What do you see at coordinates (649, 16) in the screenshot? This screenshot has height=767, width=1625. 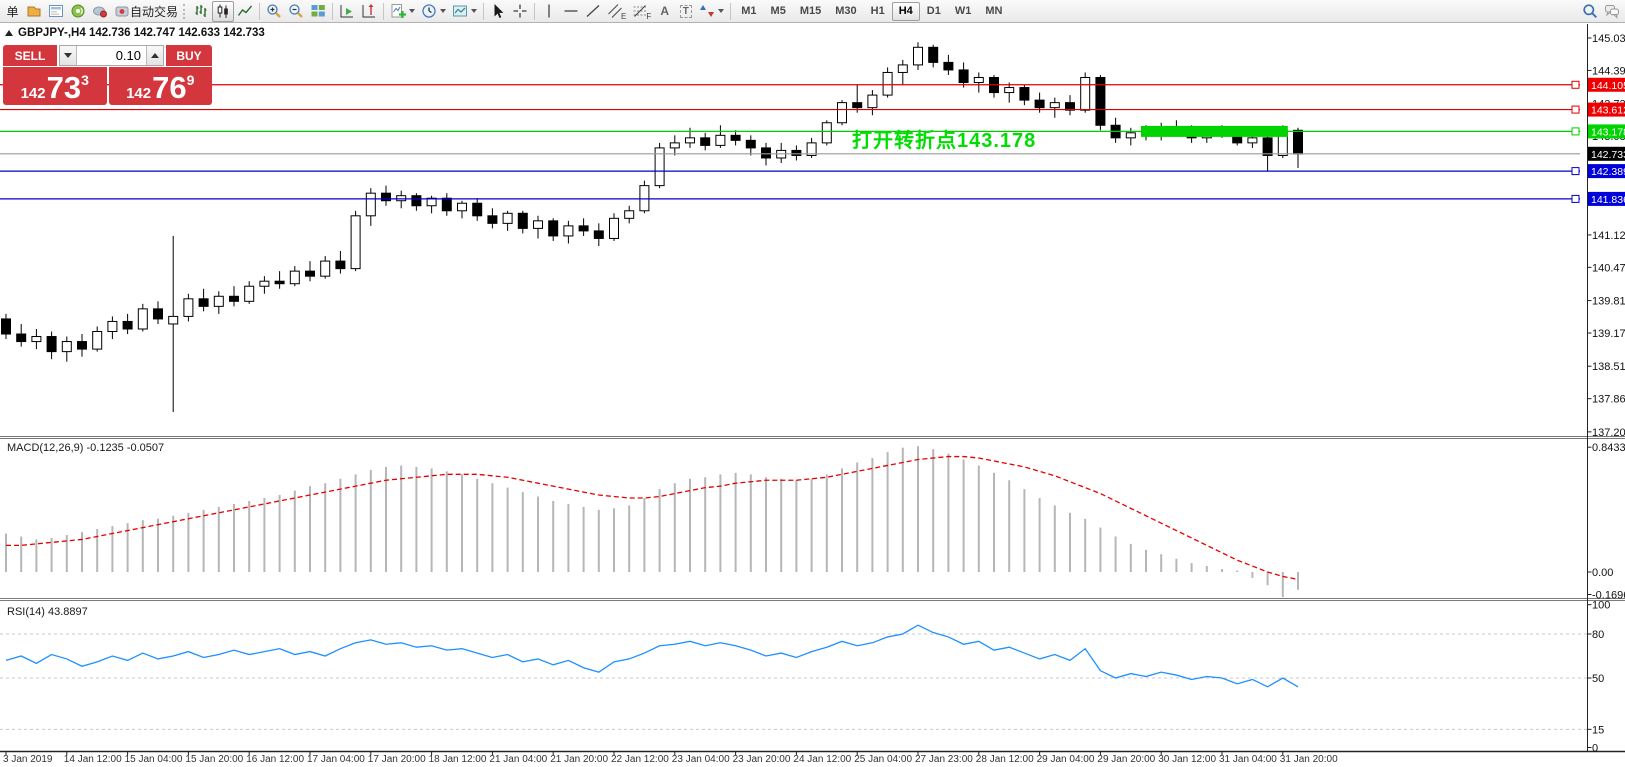 I see `fibonacci-letter: F` at bounding box center [649, 16].